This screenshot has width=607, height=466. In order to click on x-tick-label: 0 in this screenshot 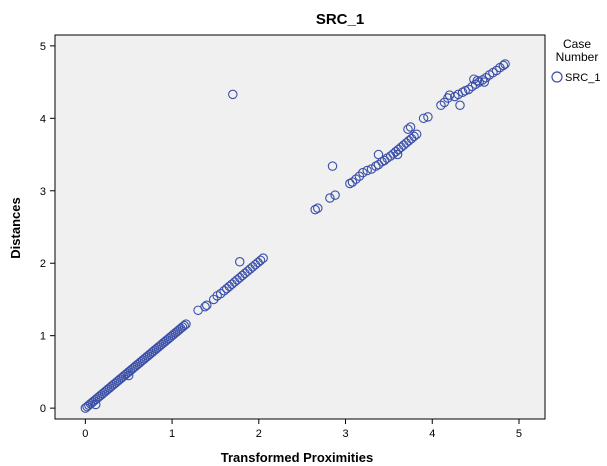, I will do `click(85, 434)`.